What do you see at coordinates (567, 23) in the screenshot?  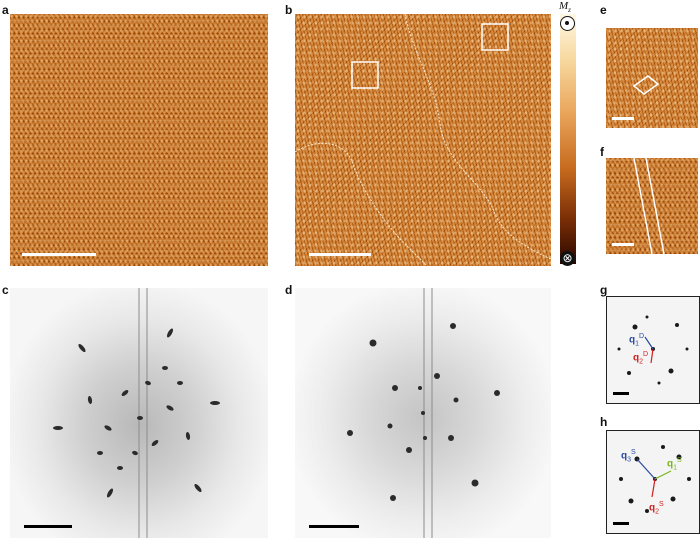 I see `out-of-plane-up-icon` at bounding box center [567, 23].